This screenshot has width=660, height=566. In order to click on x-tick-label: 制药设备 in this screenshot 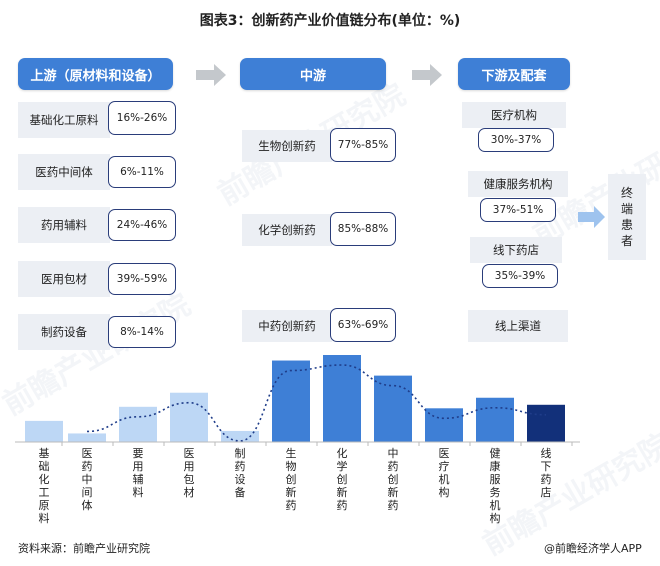, I will do `click(240, 473)`.